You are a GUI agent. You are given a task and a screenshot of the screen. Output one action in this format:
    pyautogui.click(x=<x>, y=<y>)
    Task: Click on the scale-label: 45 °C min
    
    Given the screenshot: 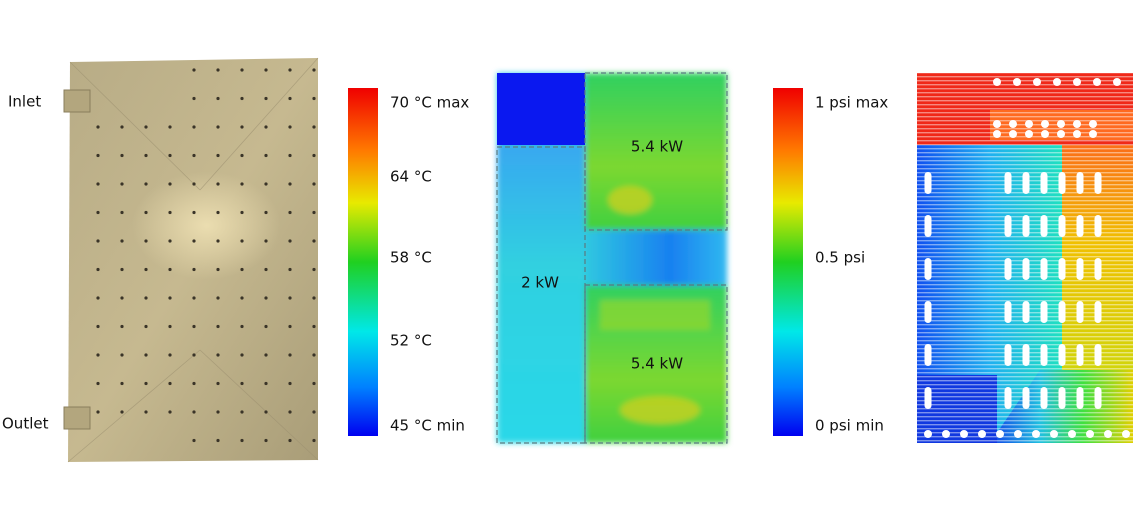 What is the action you would take?
    pyautogui.click(x=427, y=426)
    